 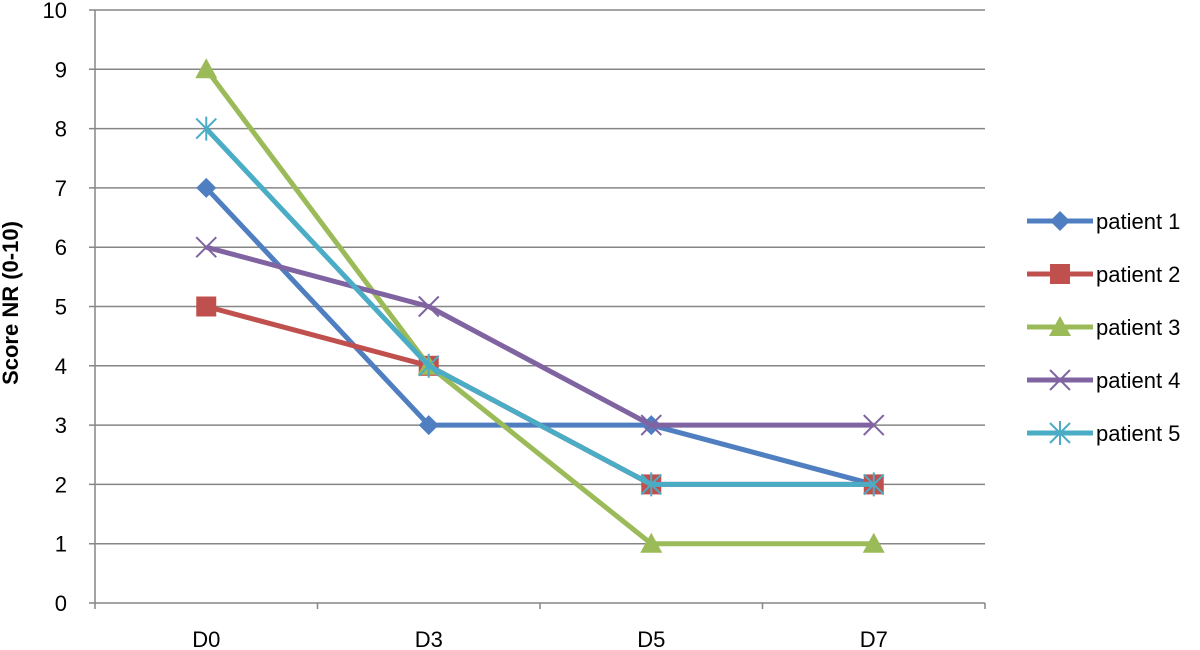 What do you see at coordinates (61, 425) in the screenshot?
I see `y-tick-label: 3` at bounding box center [61, 425].